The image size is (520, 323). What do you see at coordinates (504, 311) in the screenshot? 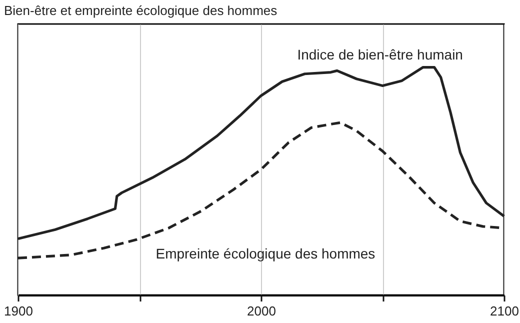
I see `x-tick-label: 2100` at bounding box center [504, 311].